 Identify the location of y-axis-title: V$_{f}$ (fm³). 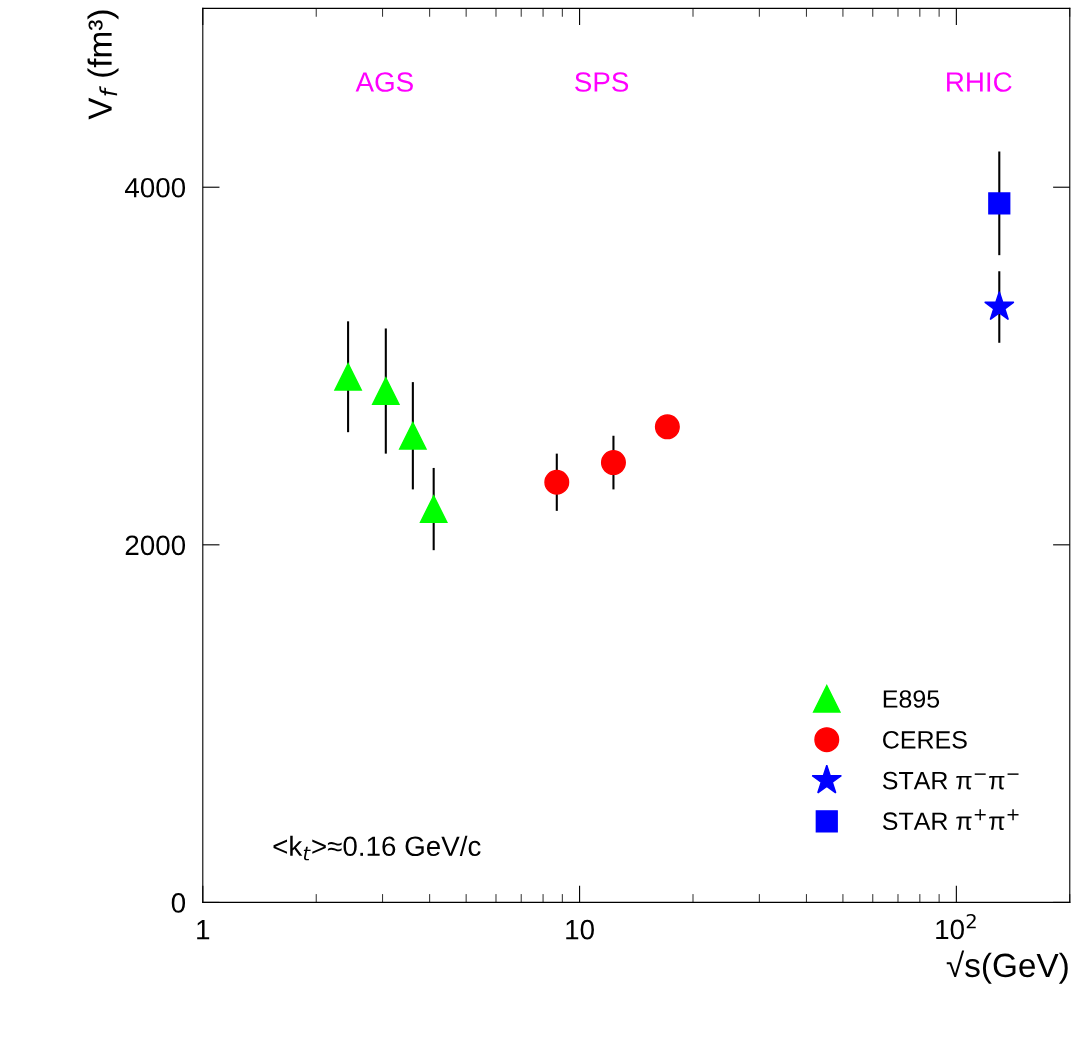
(103, 65).